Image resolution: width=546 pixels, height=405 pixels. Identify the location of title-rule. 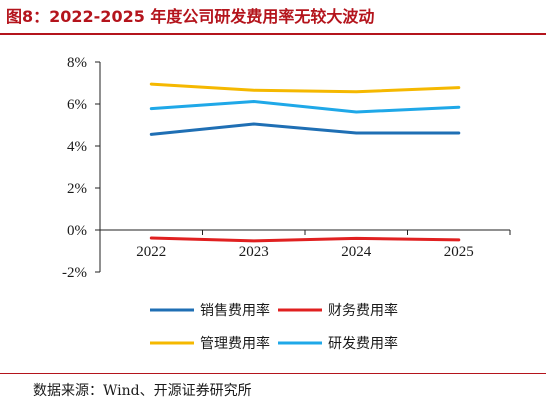
(273, 34).